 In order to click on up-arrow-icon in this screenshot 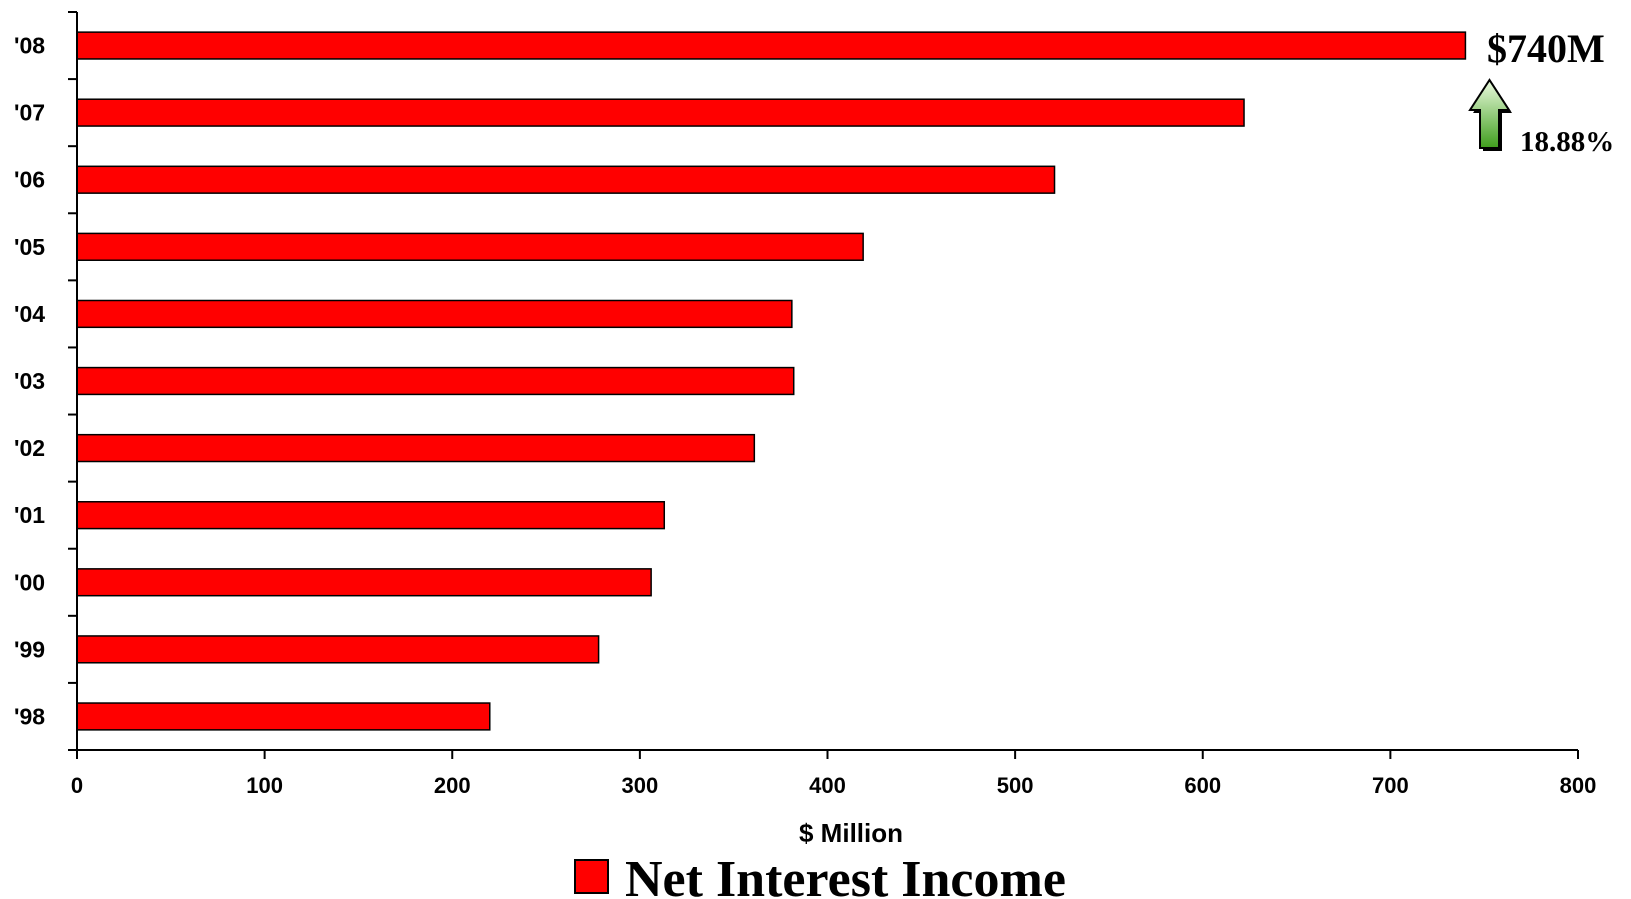, I will do `click(1490, 114)`.